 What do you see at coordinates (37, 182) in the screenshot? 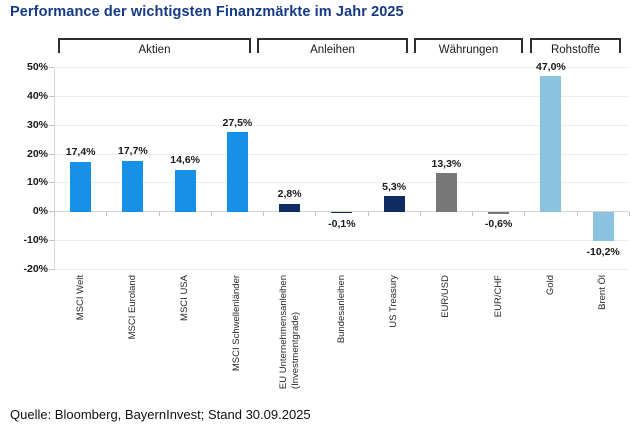
I see `y-axis-label: 10%` at bounding box center [37, 182].